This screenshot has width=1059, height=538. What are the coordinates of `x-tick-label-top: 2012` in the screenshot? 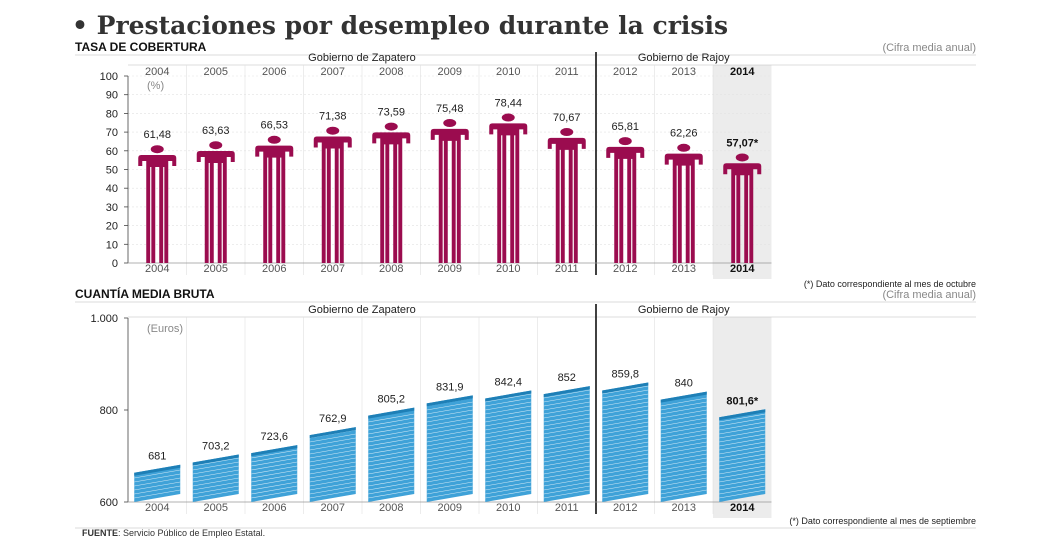 It's located at (625, 72).